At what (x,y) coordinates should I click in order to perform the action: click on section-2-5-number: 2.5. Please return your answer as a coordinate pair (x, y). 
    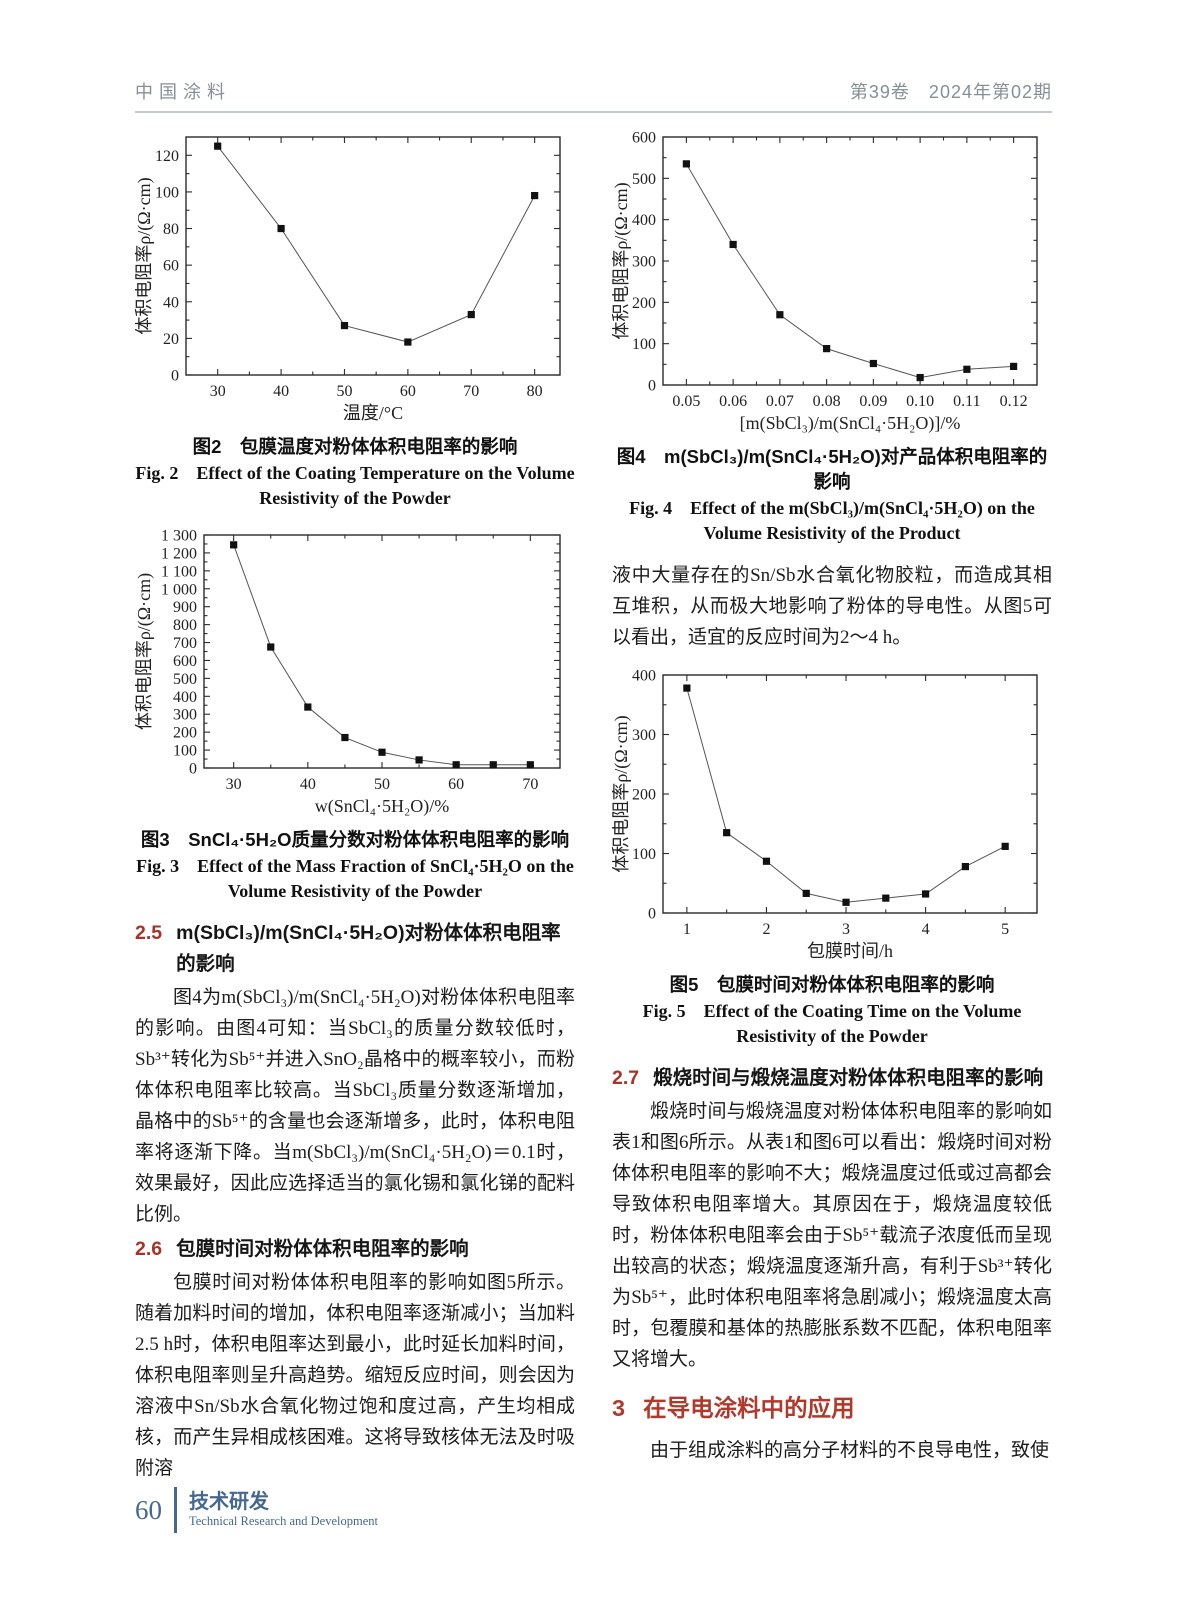
    Looking at the image, I should click on (149, 933).